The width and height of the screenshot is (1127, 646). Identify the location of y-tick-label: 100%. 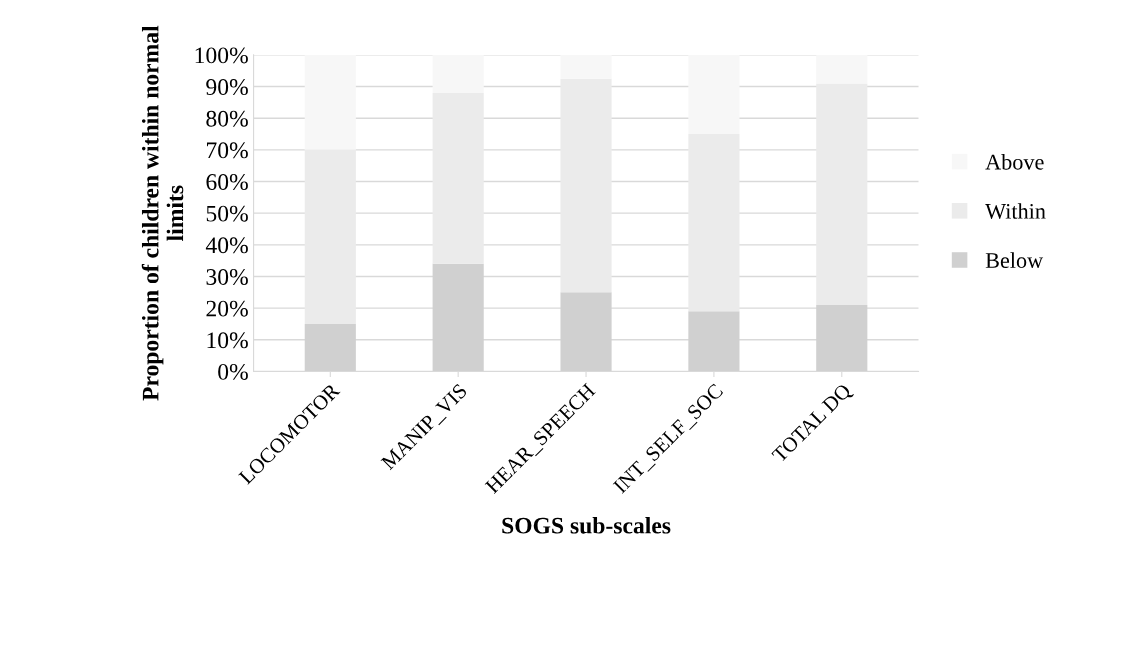
(221, 55).